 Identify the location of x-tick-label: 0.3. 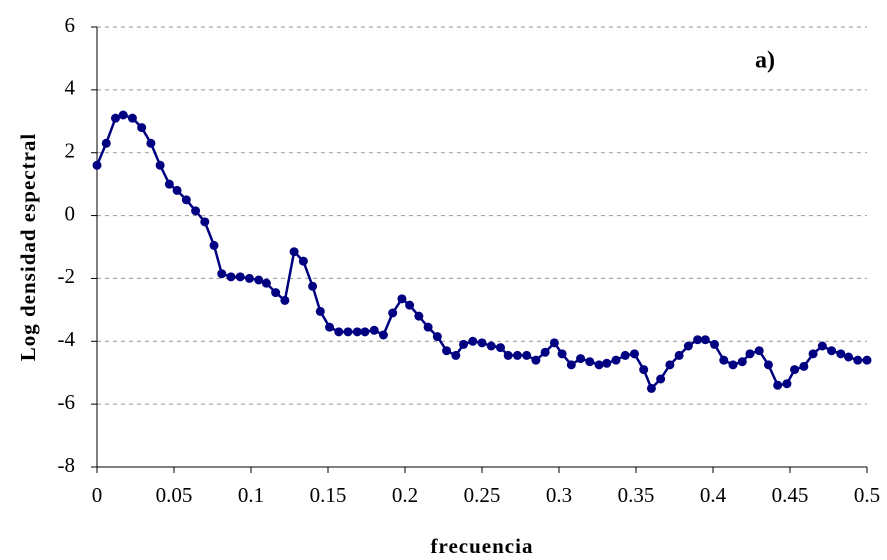
(559, 495).